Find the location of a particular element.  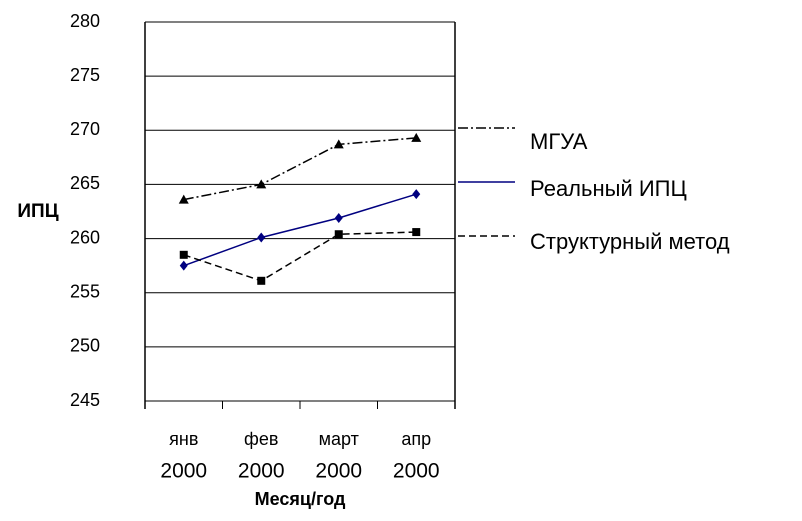

y-axis-label: ИПЦ is located at coordinates (37, 211).